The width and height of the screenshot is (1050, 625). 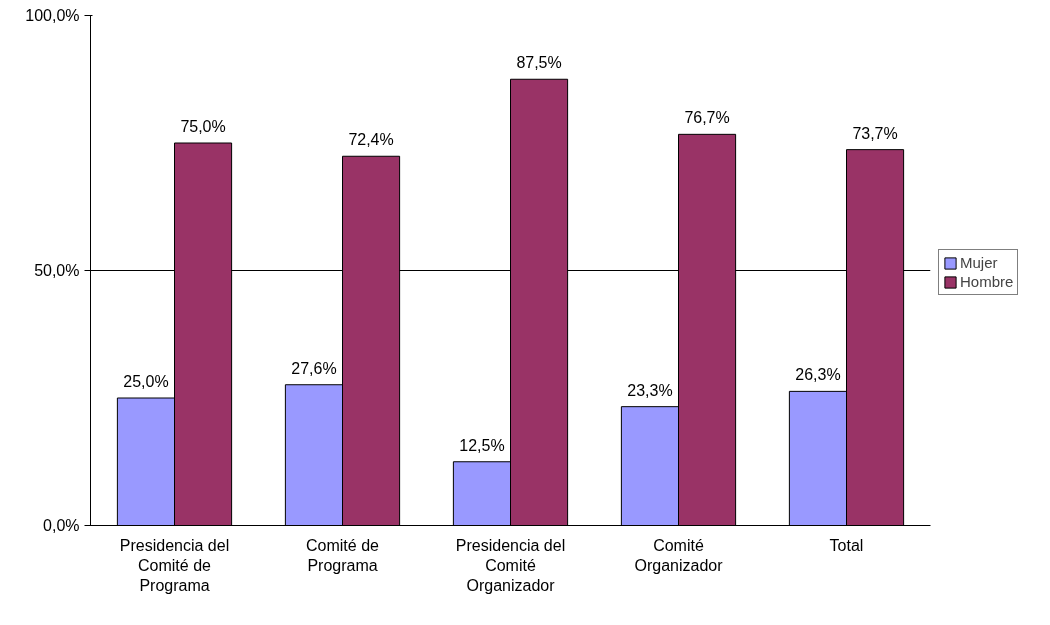 What do you see at coordinates (343, 555) in the screenshot?
I see `x-tick-label: Comité de Programa` at bounding box center [343, 555].